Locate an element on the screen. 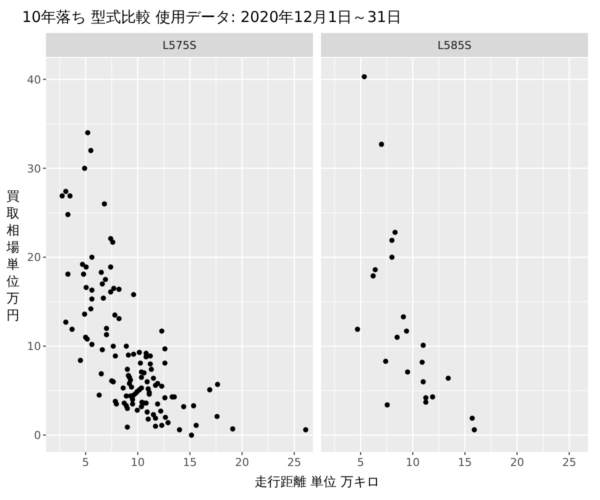 The width and height of the screenshot is (600, 500). y-axis-title: 買取相場単位万円 is located at coordinates (13, 257).